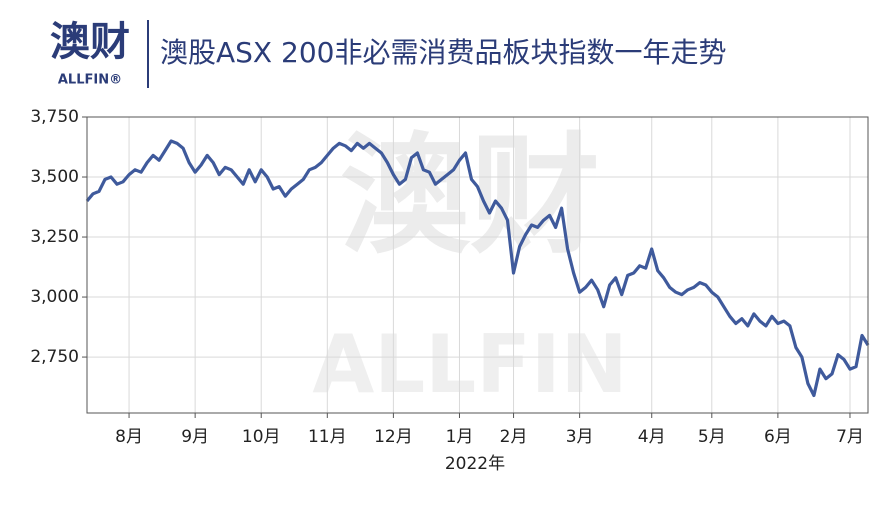 This screenshot has width=896, height=515. What do you see at coordinates (195, 437) in the screenshot?
I see `x-tick-label: 9月` at bounding box center [195, 437].